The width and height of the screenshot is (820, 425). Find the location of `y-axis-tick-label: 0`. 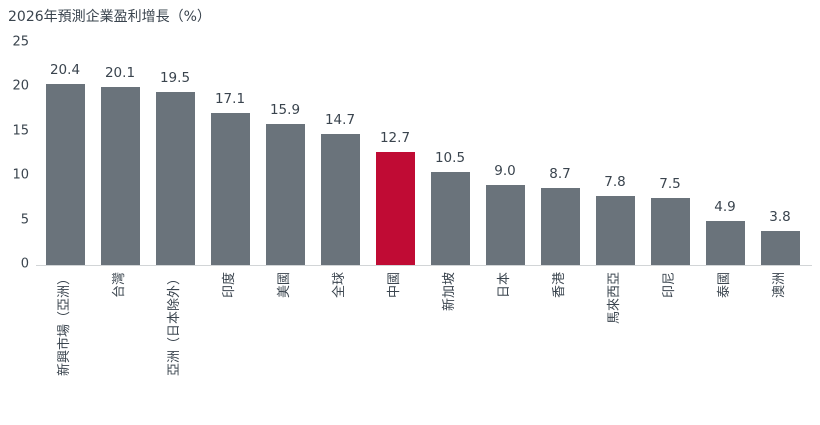

y-axis-tick-label: 0 is located at coordinates (24, 264).